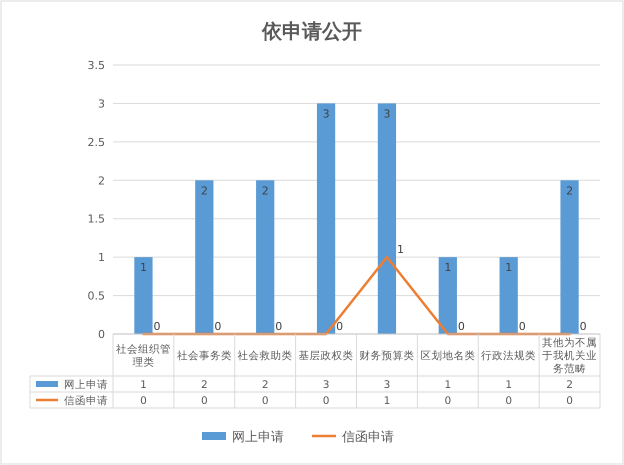 The image size is (624, 465). What do you see at coordinates (258, 437) in the screenshot?
I see `text: 网上申请` at bounding box center [258, 437].